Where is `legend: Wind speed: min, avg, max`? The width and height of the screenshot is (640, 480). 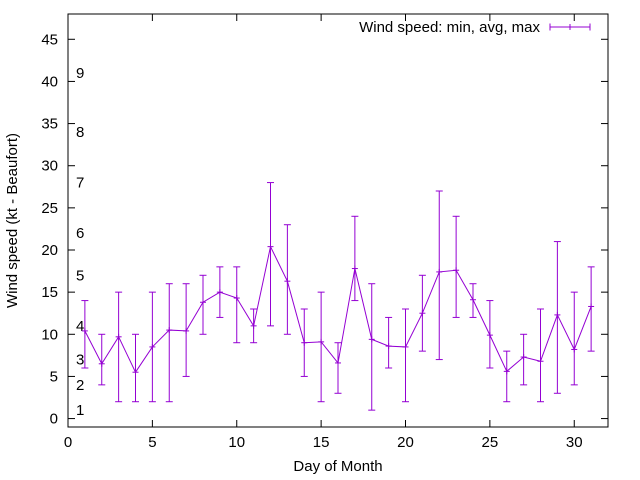
legend: Wind speed: min, avg, max is located at coordinates (475, 27).